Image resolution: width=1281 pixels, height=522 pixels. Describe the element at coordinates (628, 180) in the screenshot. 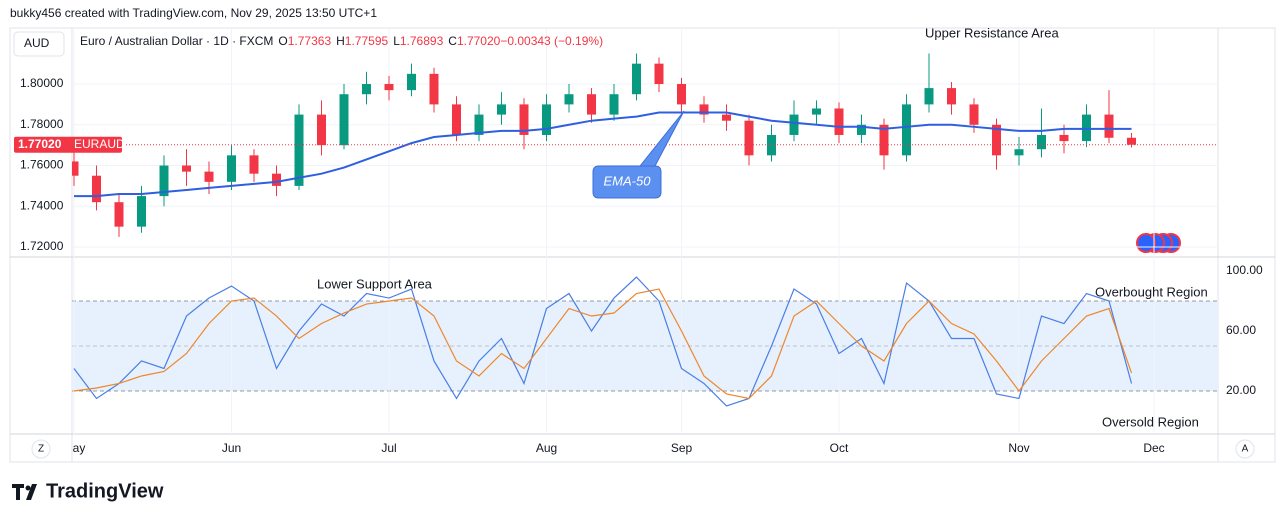

I see `callout-text: EMA-50` at that location.